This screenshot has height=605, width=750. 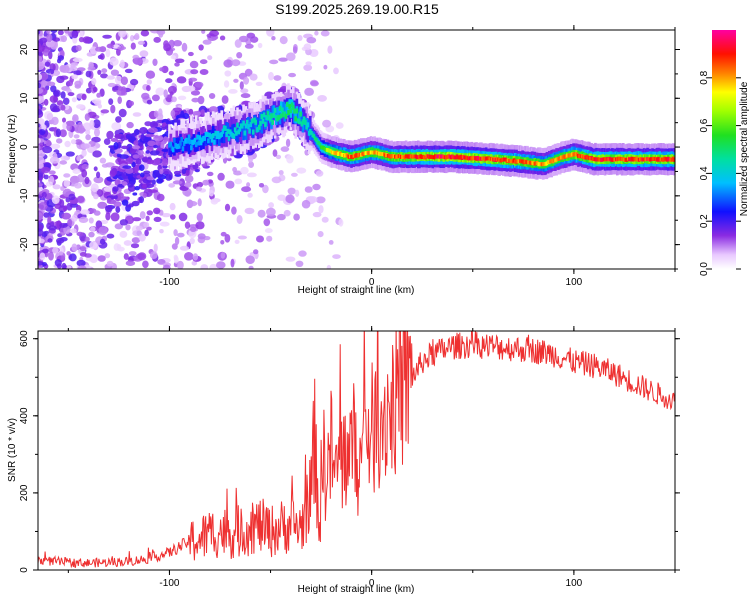 I want to click on snr-xtick-label: 0, so click(x=372, y=583).